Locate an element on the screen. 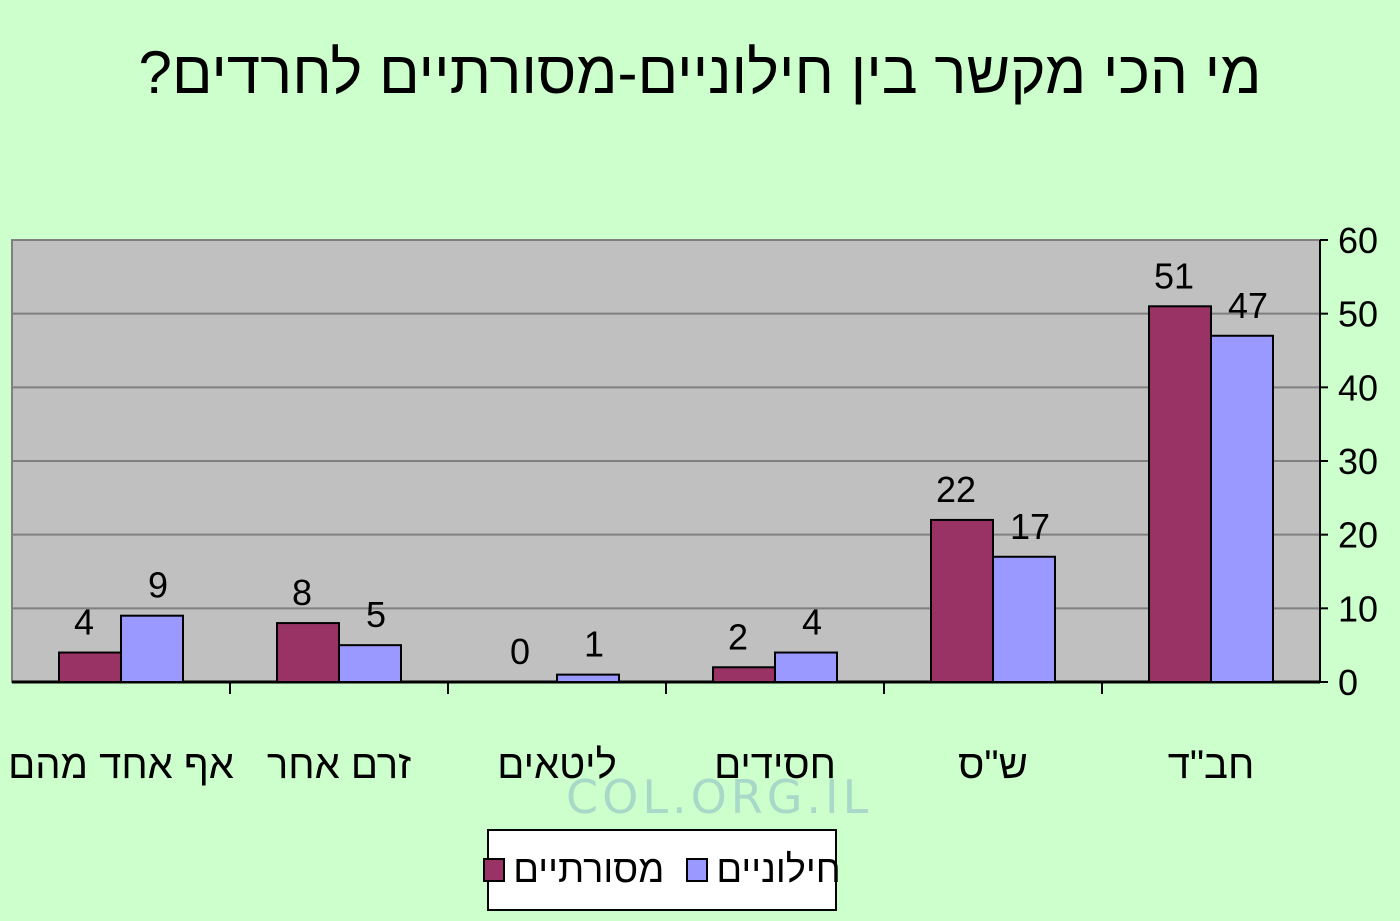  x-category-label: אף אחד מהם is located at coordinates (121, 765).